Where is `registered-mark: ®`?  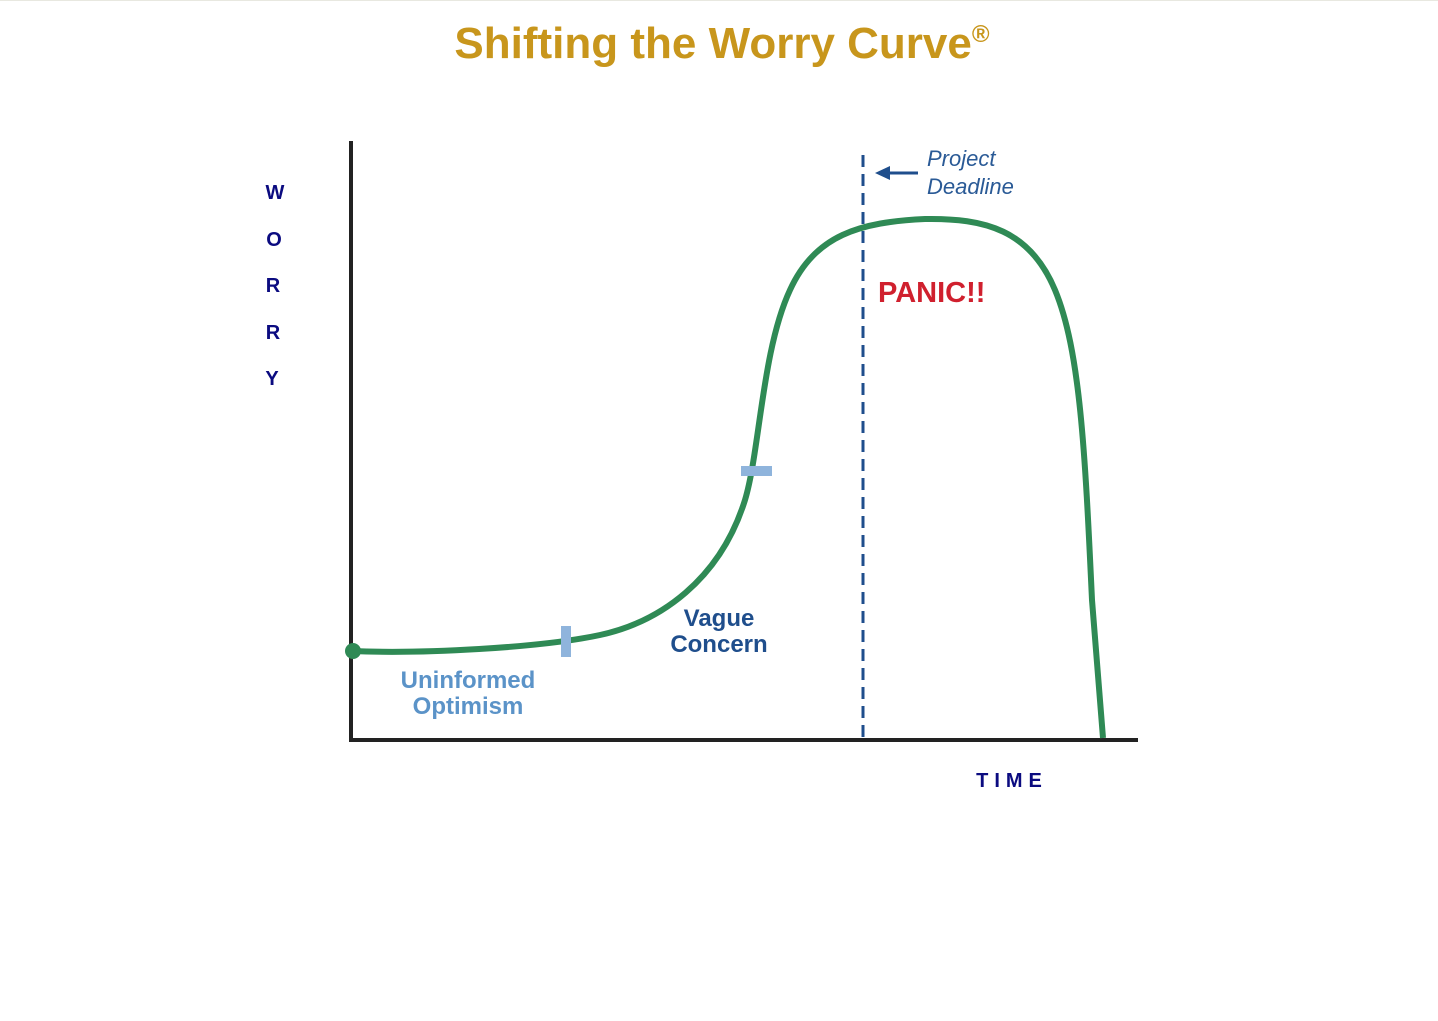 registered-mark: ® is located at coordinates (981, 34).